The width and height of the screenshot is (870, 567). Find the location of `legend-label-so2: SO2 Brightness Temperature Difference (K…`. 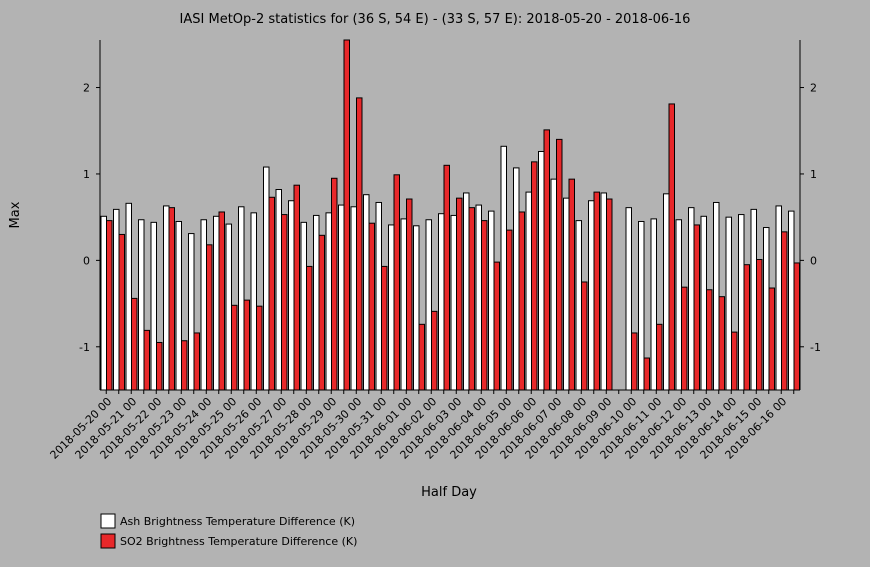

legend-label-so2: SO2 Brightness Temperature Difference (K… is located at coordinates (238, 541).